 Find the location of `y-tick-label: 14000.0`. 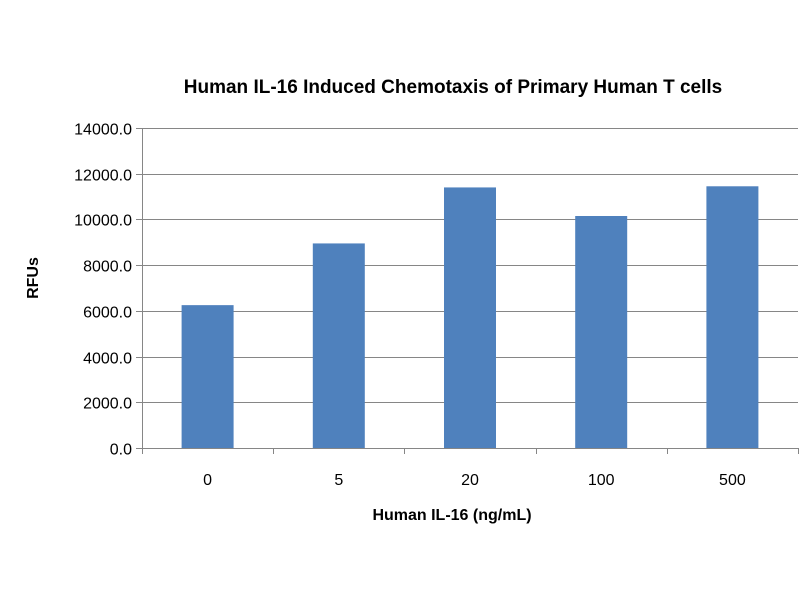

y-tick-label: 14000.0 is located at coordinates (103, 130).